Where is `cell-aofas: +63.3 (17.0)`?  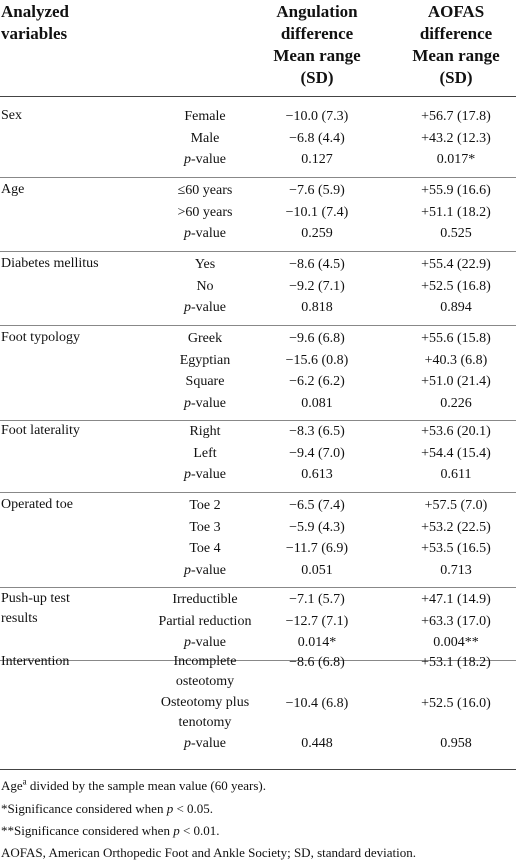
cell-aofas: +63.3 (17.0) is located at coordinates (456, 621).